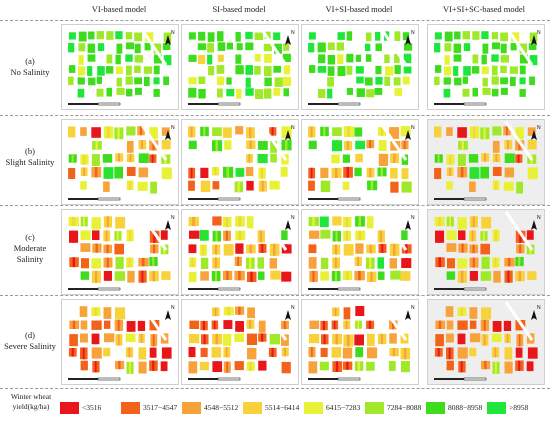 Image resolution: width=550 pixels, height=429 pixels. What do you see at coordinates (343, 407) in the screenshot?
I see `legend-class-label: 6415−7283` at bounding box center [343, 407].